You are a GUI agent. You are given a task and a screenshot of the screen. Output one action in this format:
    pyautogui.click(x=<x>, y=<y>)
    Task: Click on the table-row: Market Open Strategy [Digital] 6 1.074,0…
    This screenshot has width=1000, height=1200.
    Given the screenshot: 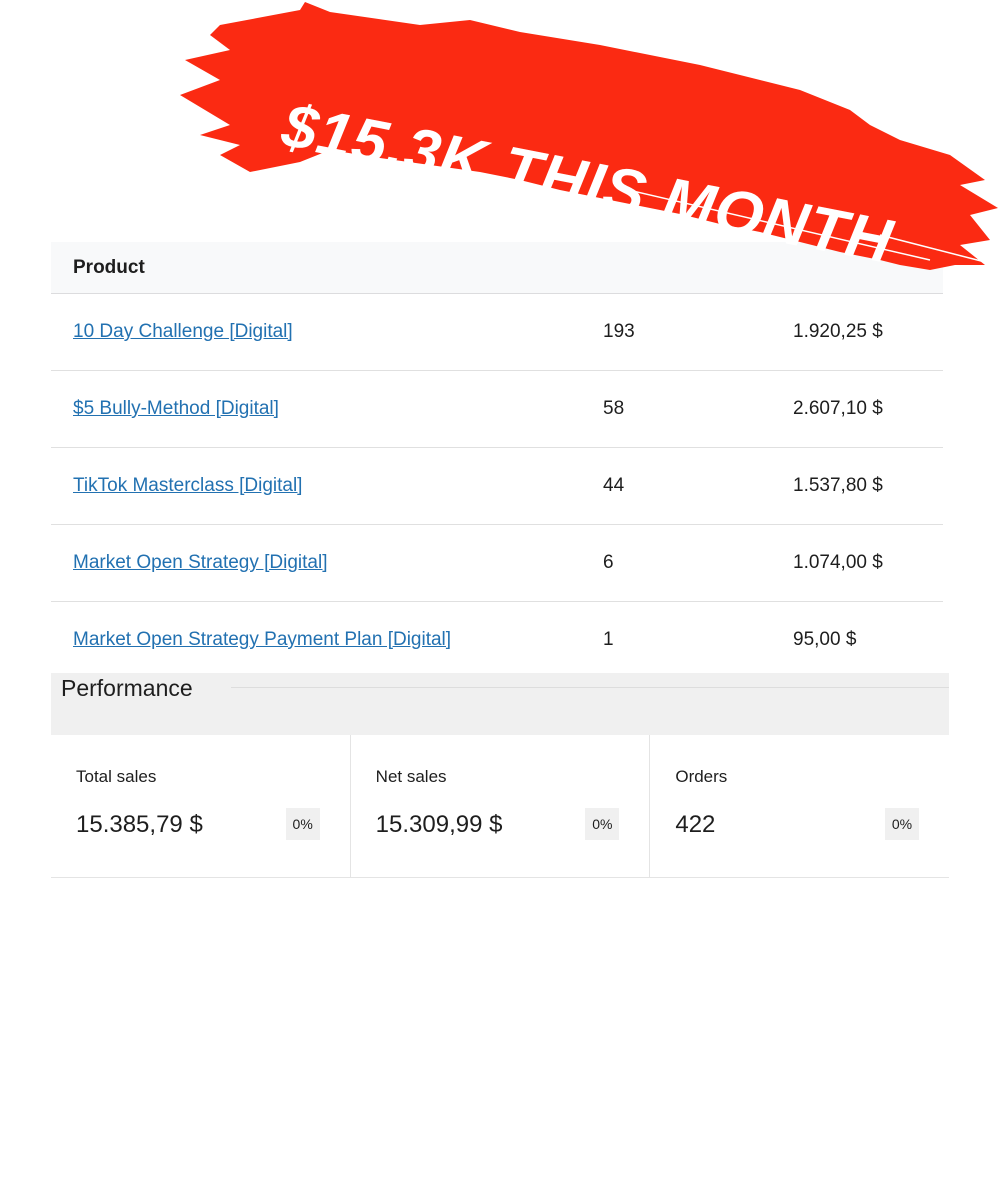 What is the action you would take?
    pyautogui.click(x=497, y=563)
    